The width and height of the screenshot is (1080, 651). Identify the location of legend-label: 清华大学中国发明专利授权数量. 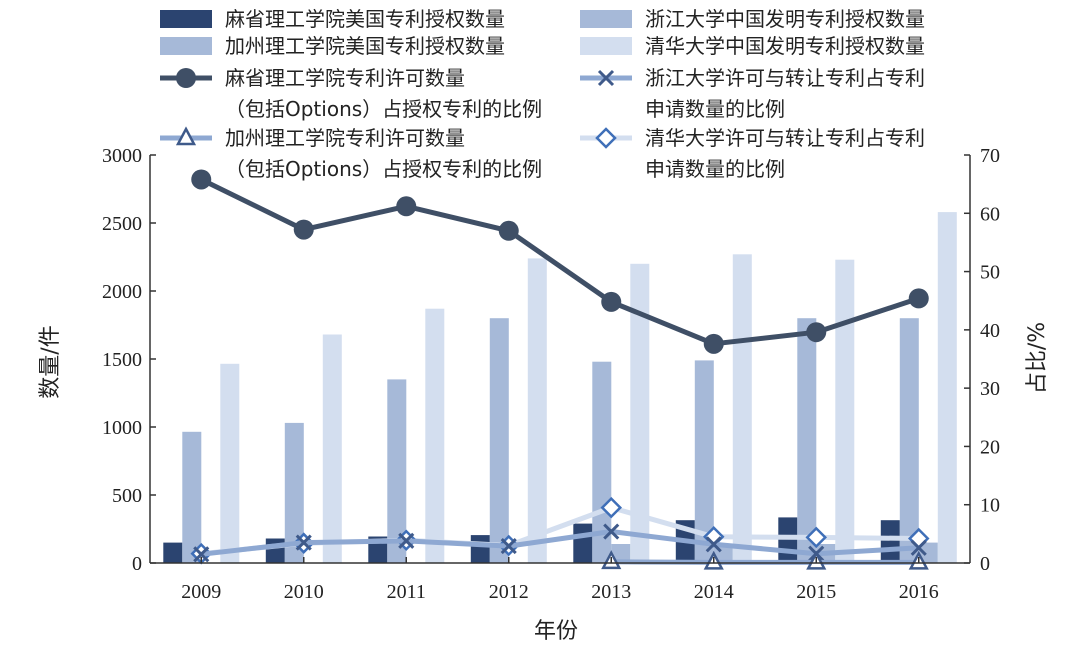
(785, 46).